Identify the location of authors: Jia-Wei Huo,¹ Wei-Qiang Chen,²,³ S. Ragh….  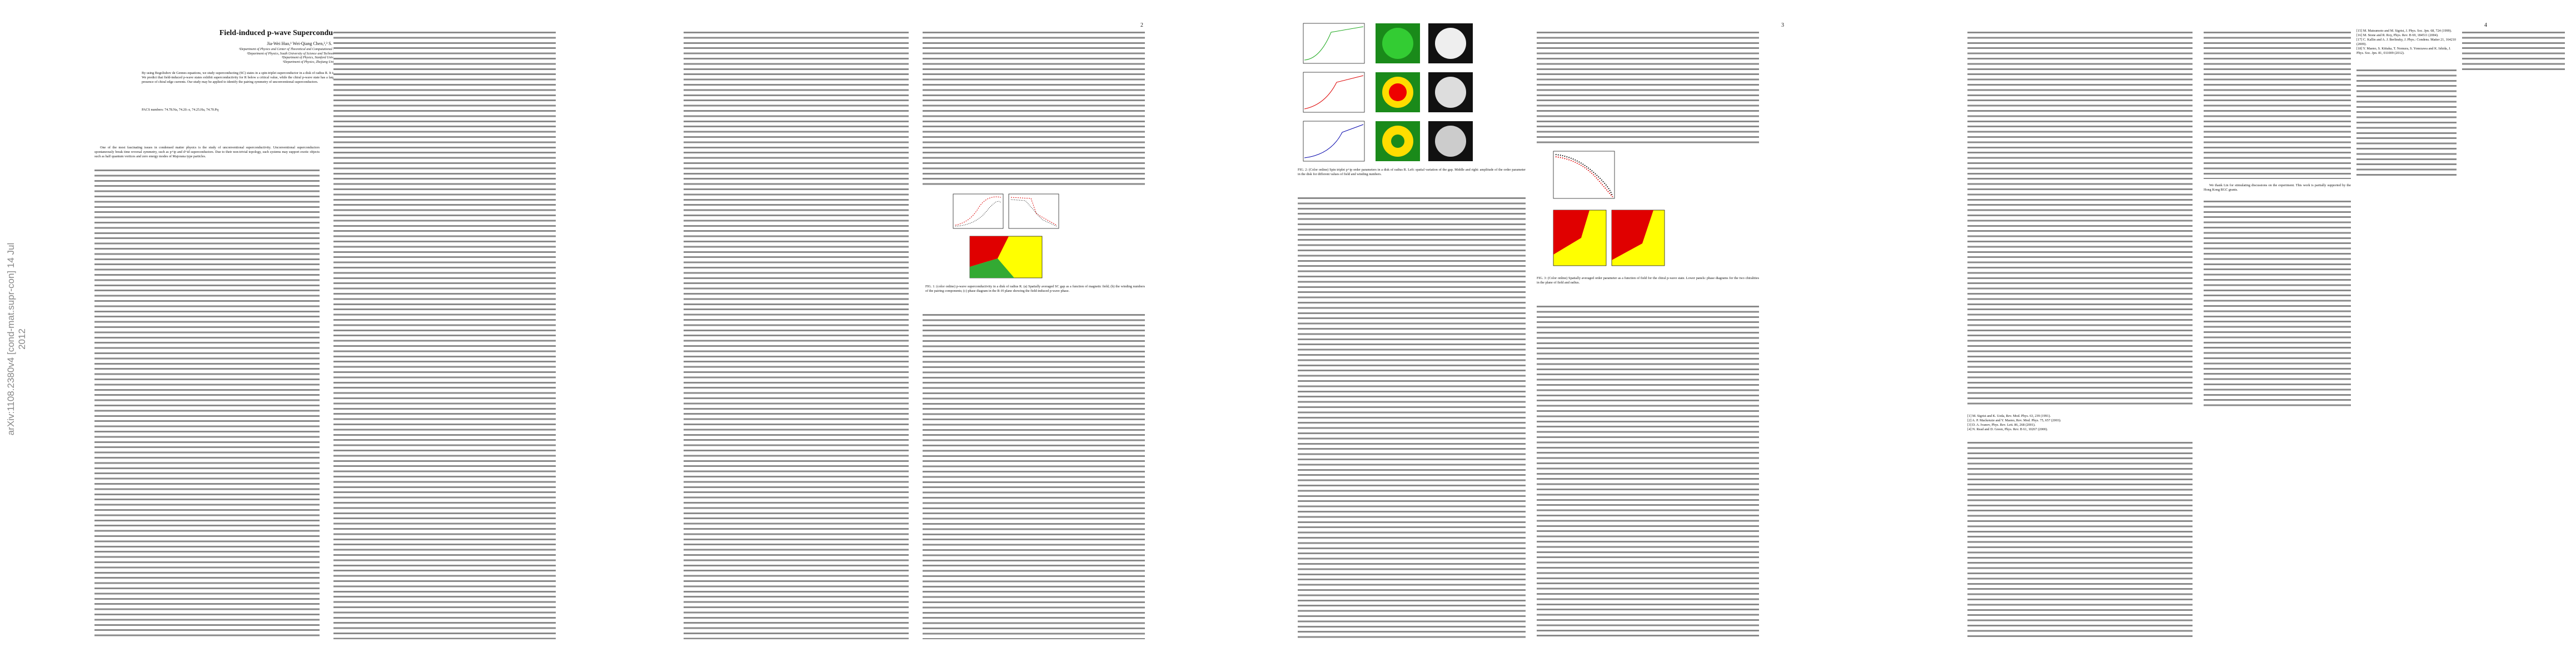
(325, 43).